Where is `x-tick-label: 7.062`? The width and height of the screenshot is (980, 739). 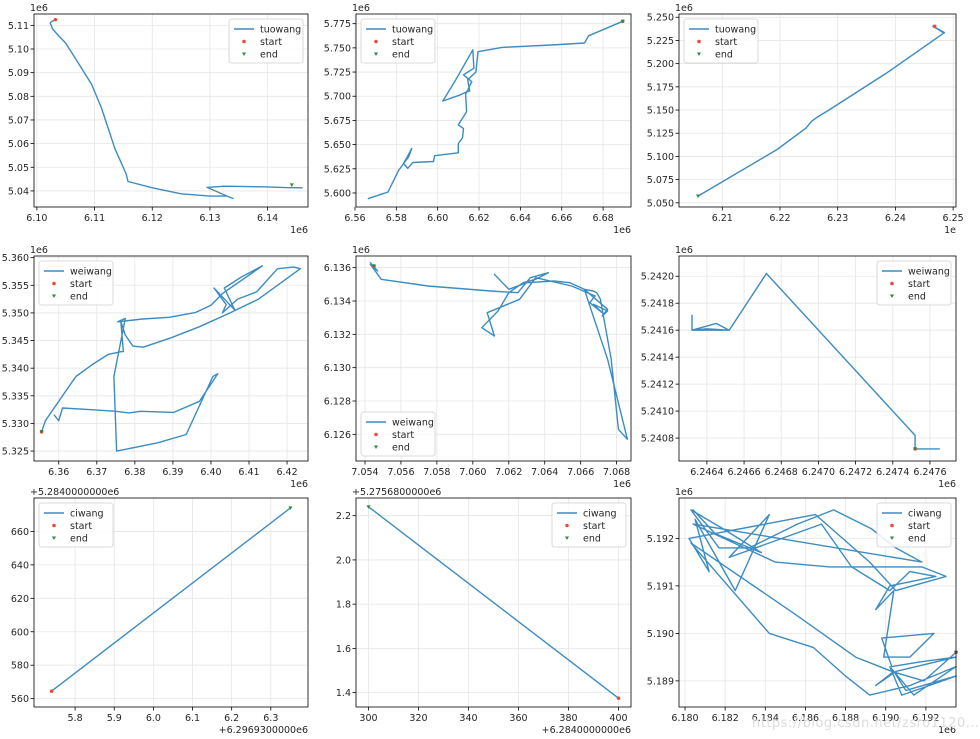 x-tick-label: 7.062 is located at coordinates (508, 472).